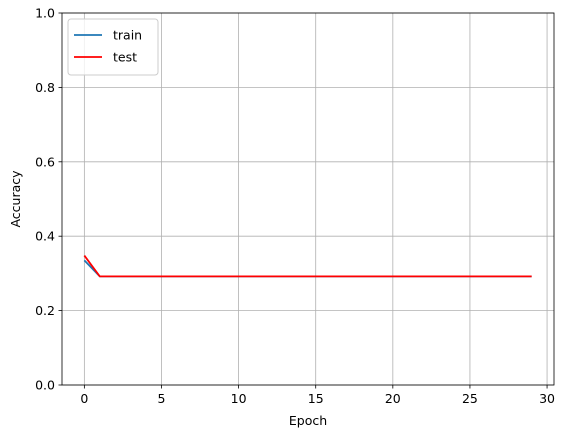 The height and width of the screenshot is (438, 569). What do you see at coordinates (127, 35) in the screenshot?
I see `legend-label-train: train` at bounding box center [127, 35].